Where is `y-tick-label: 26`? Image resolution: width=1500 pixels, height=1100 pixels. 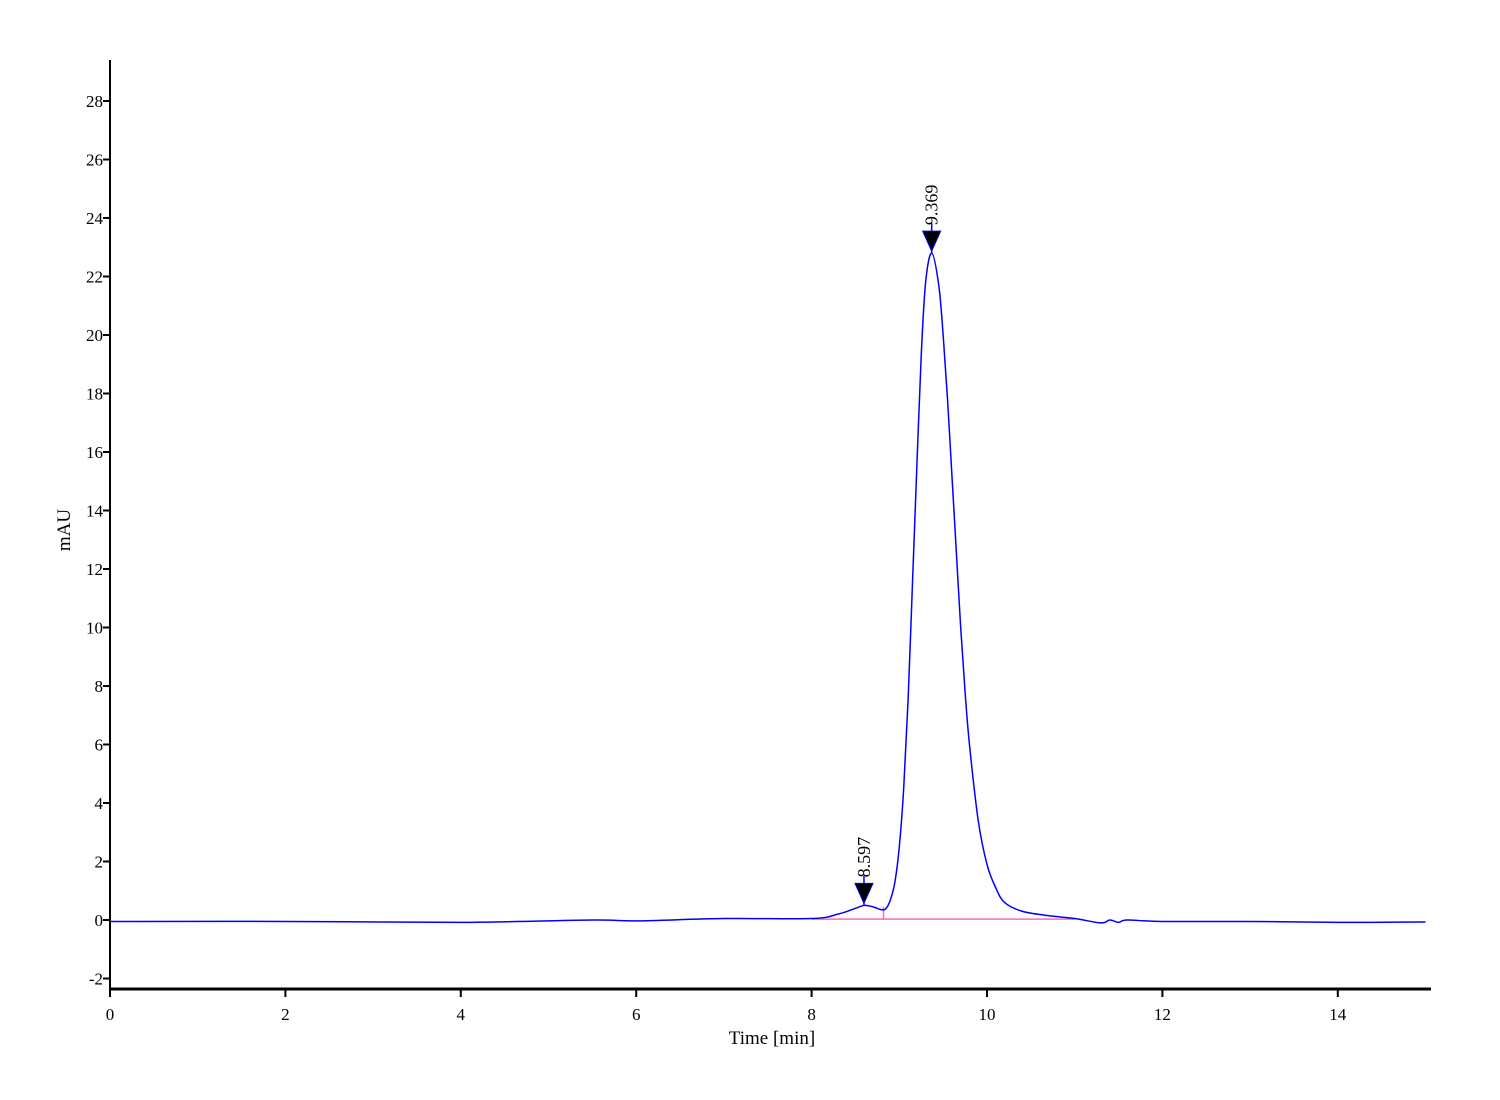 y-tick-label: 26 is located at coordinates (94, 160).